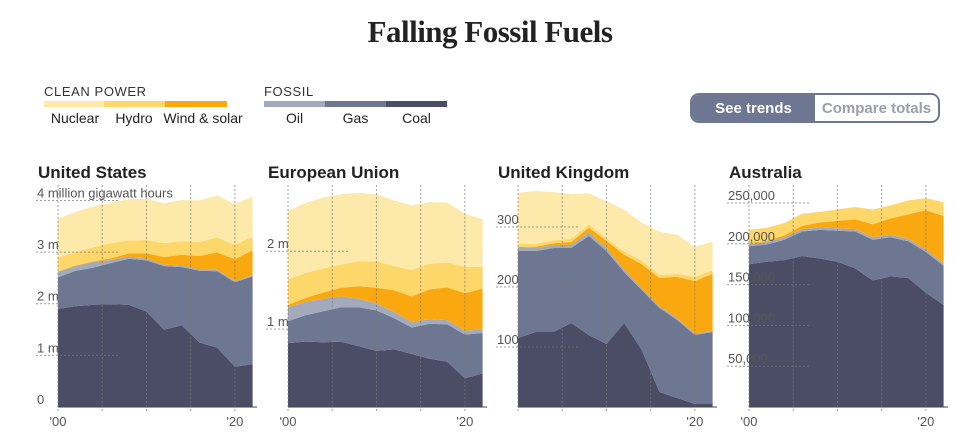 The height and width of the screenshot is (447, 980). Describe the element at coordinates (288, 421) in the screenshot. I see `x-tick-label-european-union: '00` at that location.